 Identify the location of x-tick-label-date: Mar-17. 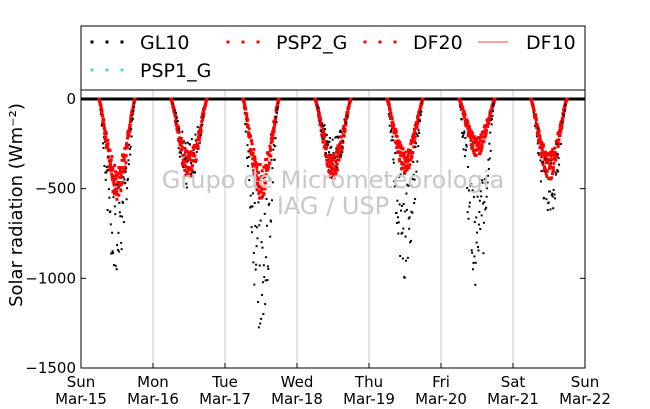
(225, 399).